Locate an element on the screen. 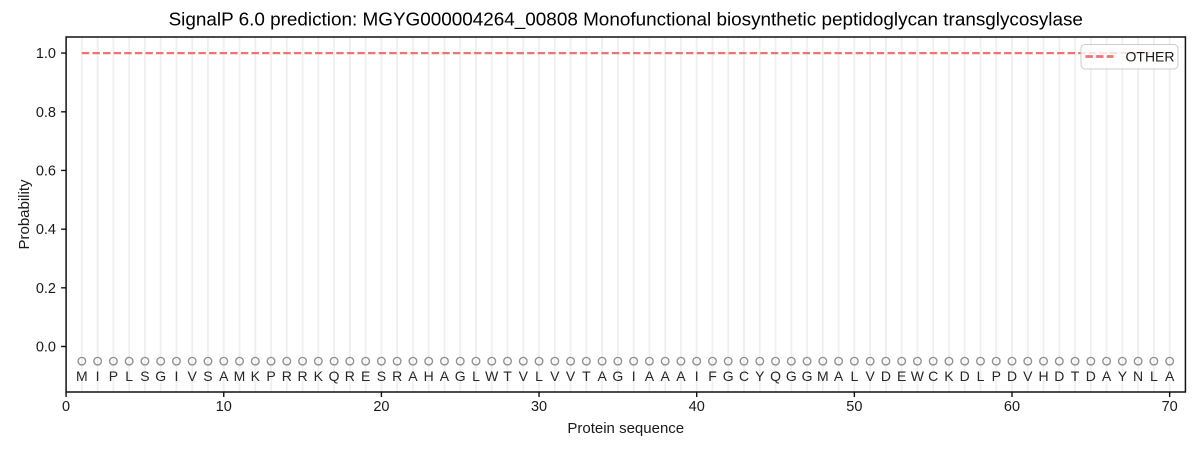 This screenshot has width=1200, height=455. svg-text: 70 is located at coordinates (1170, 407).